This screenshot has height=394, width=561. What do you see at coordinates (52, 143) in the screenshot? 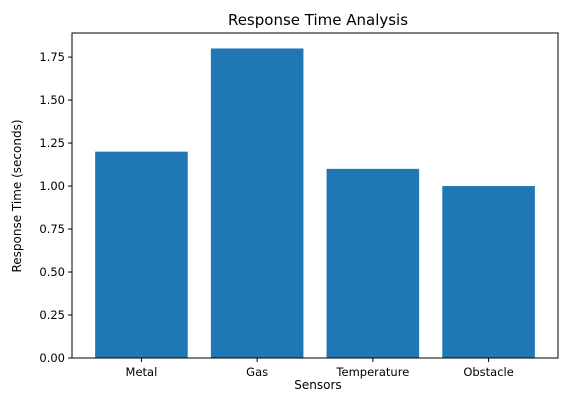
I see `y-tick-label: 1.25` at bounding box center [52, 143].